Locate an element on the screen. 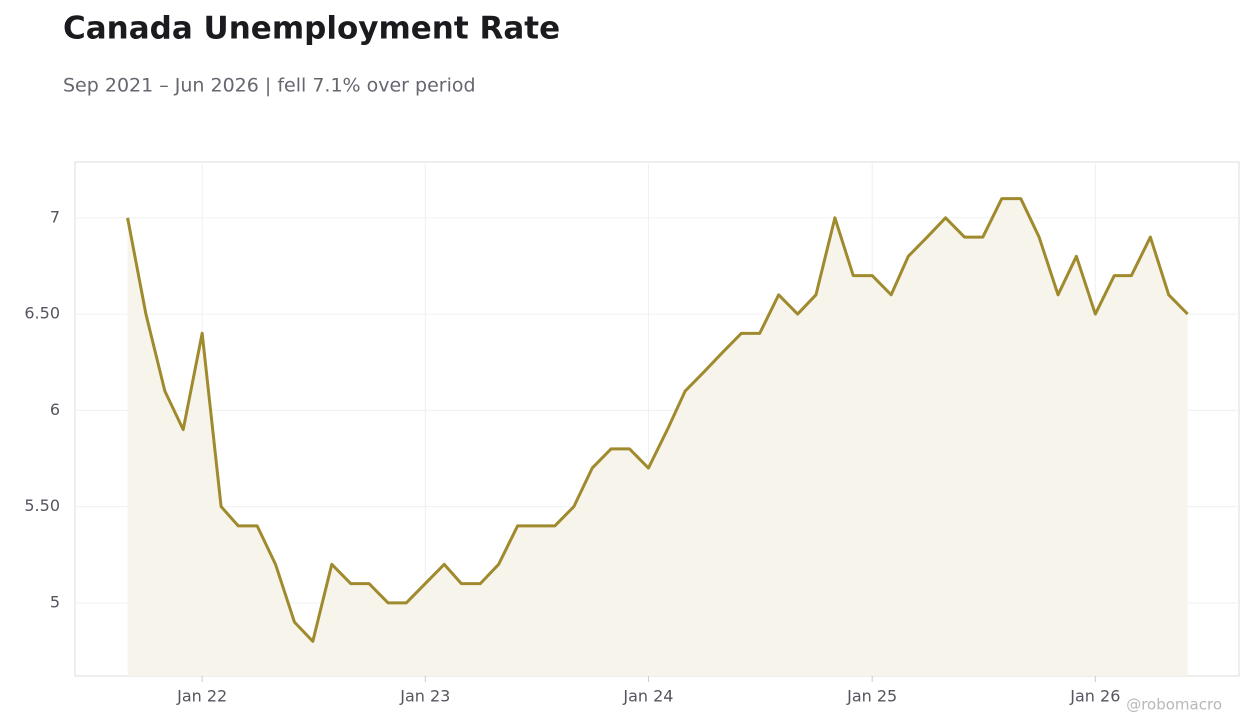 The width and height of the screenshot is (1260, 728). x-tick-label: Jan 26 is located at coordinates (1094, 696).